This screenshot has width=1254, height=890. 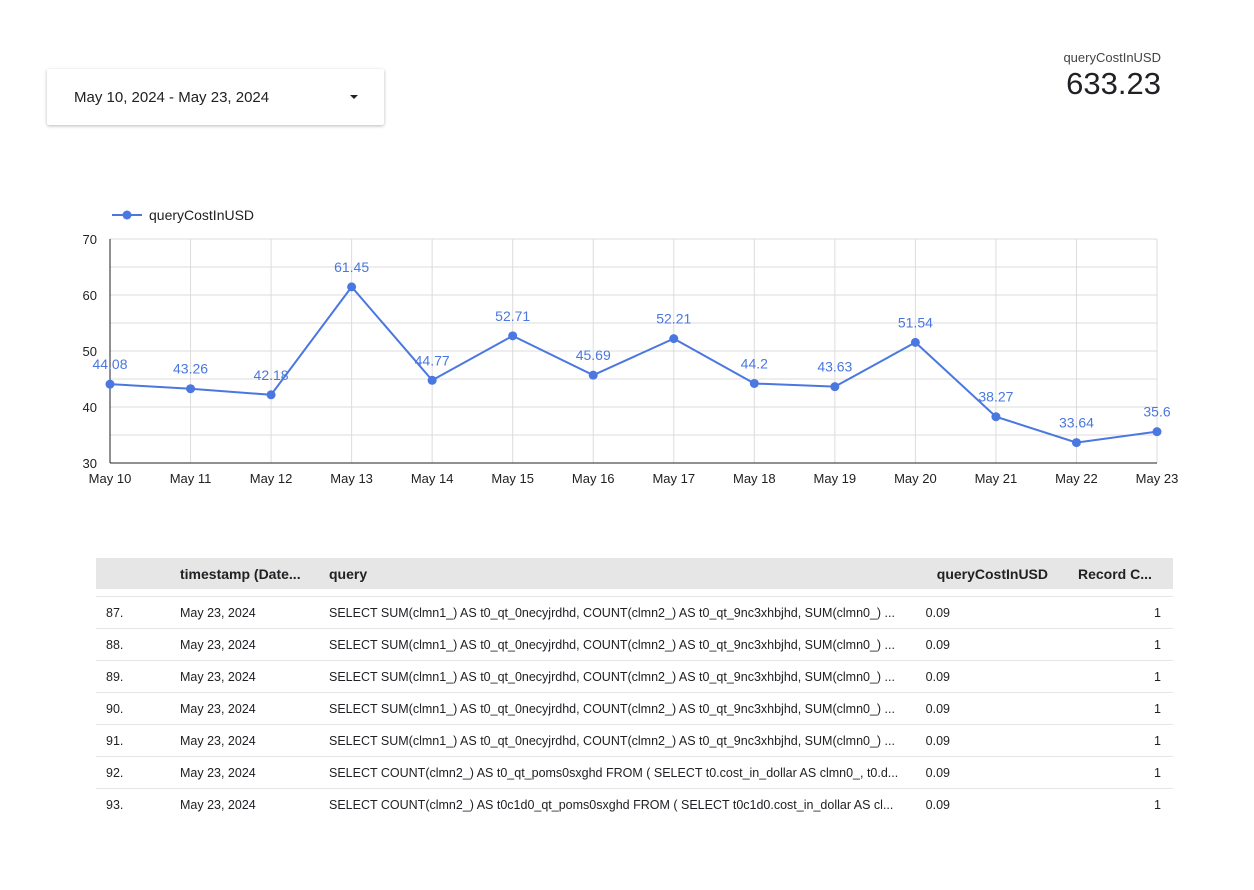 What do you see at coordinates (271, 478) in the screenshot?
I see `x-tick-label: May 12` at bounding box center [271, 478].